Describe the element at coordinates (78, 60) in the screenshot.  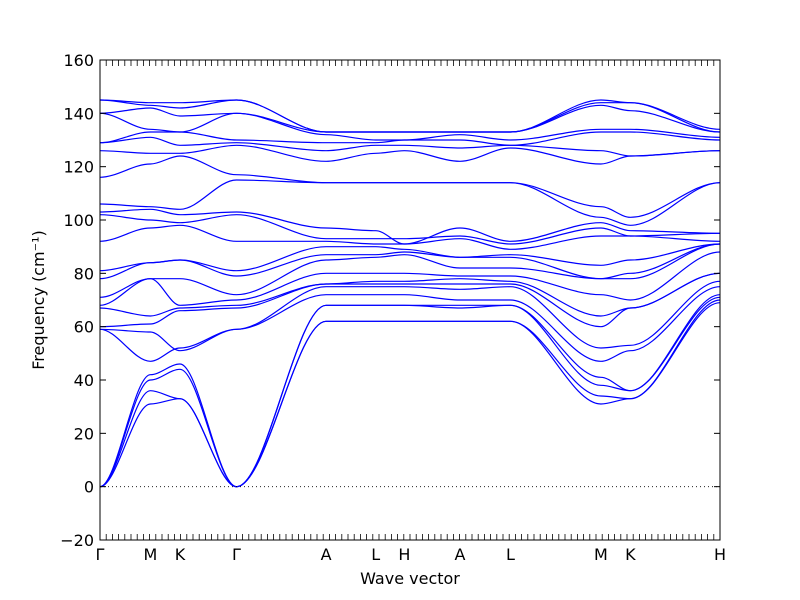
I see `y-tick-label: 160` at that location.